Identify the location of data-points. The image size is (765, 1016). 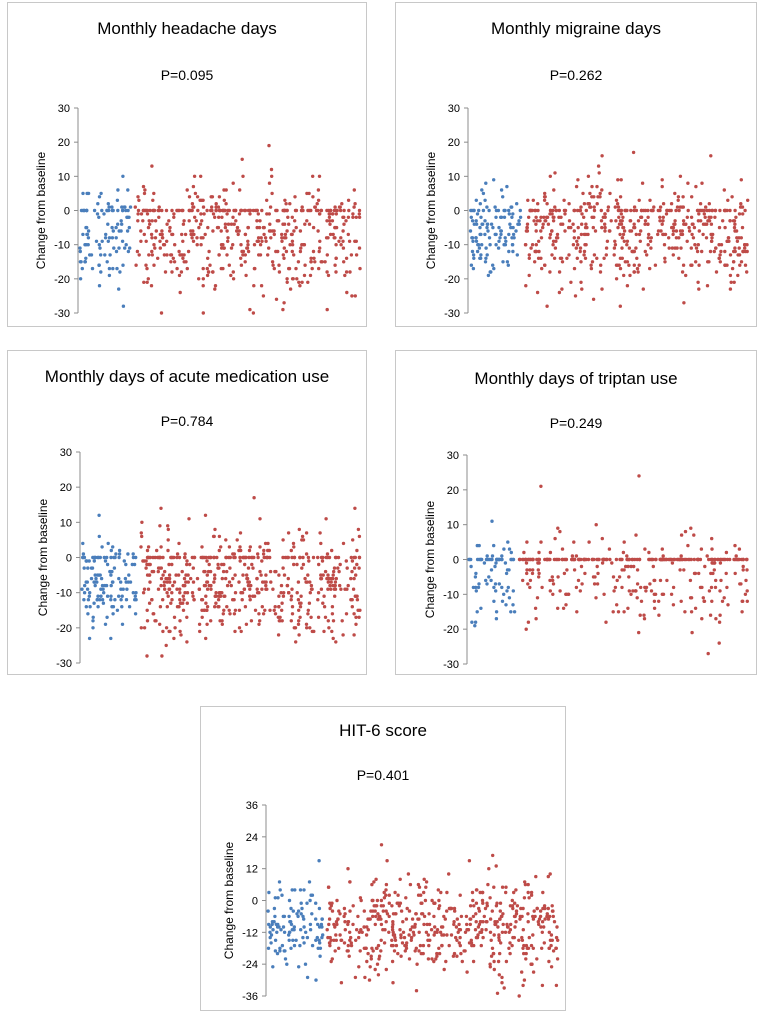
(220, 229).